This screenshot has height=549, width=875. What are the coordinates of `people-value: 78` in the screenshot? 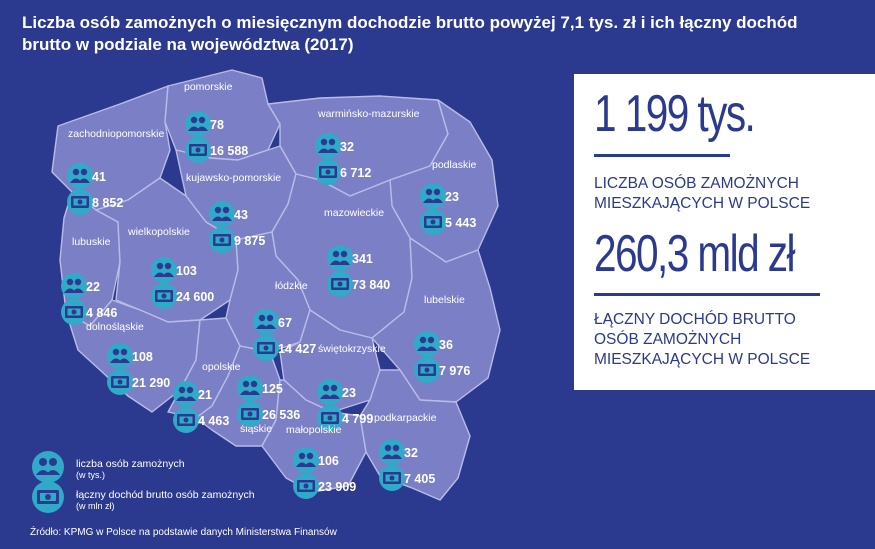 It's located at (217, 125).